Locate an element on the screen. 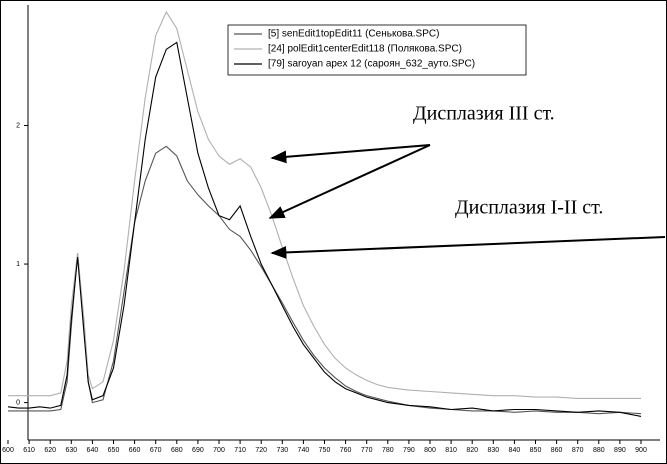  x-tick-label: 810 is located at coordinates (451, 450).